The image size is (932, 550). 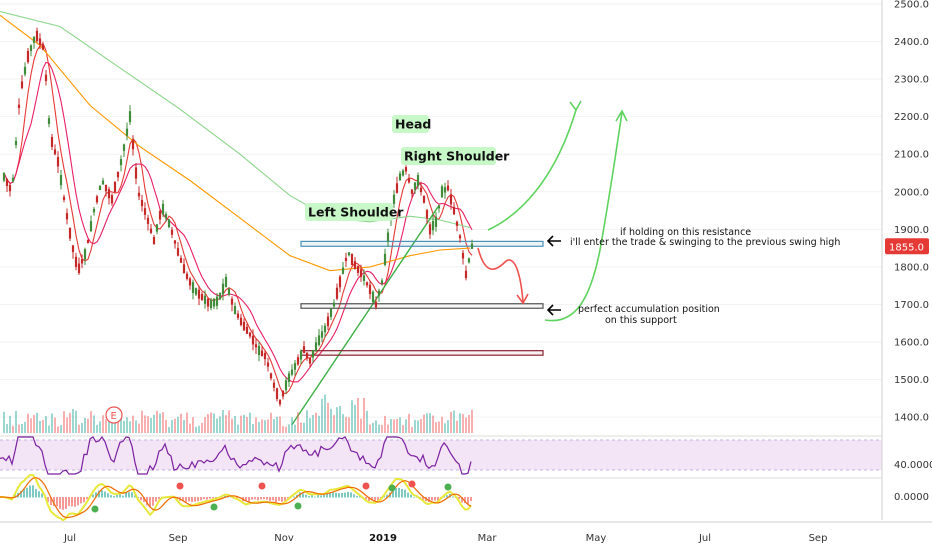 I want to click on time-tick-label: Mar, so click(x=488, y=538).